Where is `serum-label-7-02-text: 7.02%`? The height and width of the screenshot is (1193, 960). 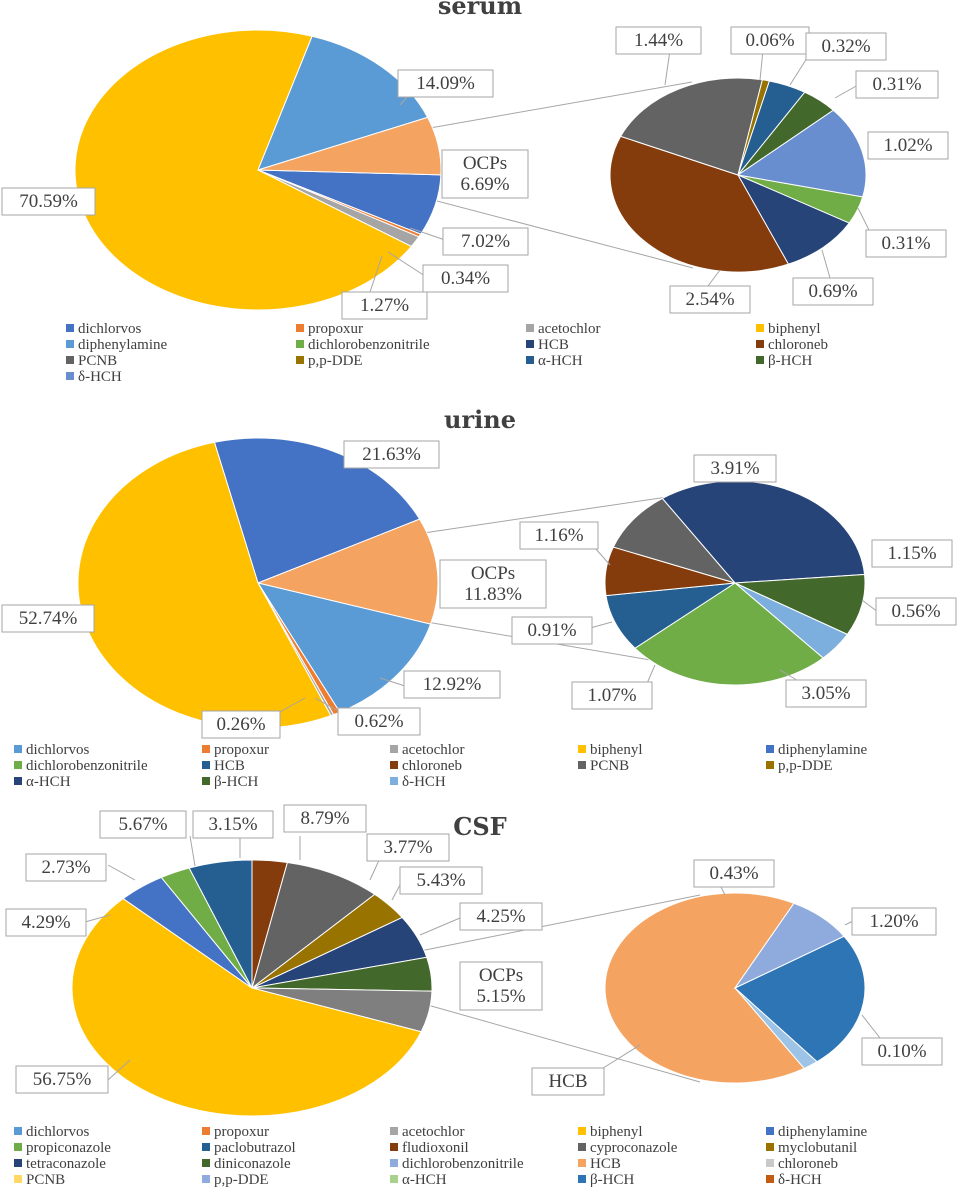 serum-label-7-02-text: 7.02% is located at coordinates (485, 241).